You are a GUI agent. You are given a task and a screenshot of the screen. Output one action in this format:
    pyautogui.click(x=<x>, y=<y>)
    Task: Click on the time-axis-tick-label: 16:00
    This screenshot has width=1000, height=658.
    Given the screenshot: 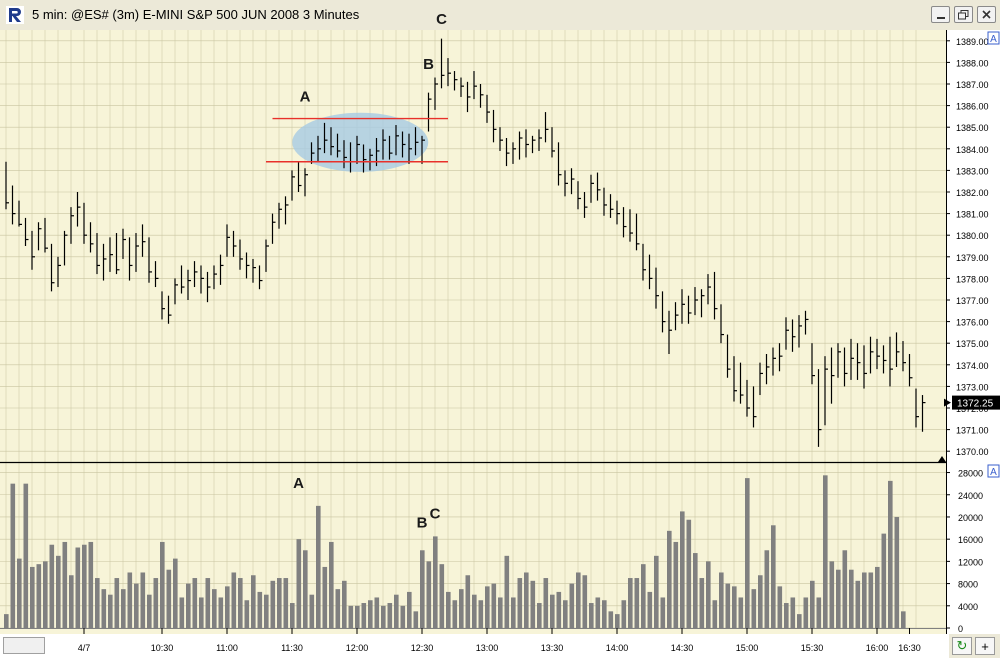 What is the action you would take?
    pyautogui.click(x=877, y=648)
    